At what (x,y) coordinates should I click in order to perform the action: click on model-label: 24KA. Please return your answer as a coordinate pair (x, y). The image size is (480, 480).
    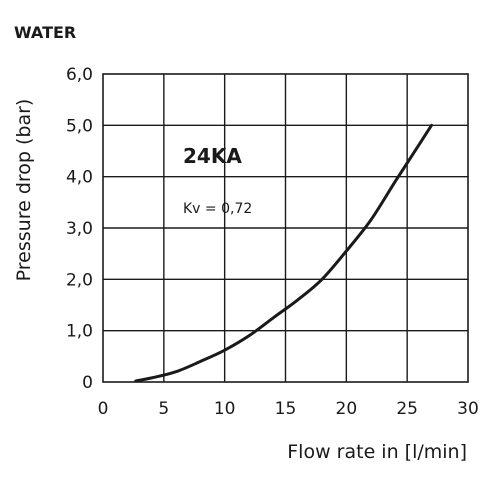
    Looking at the image, I should click on (212, 156).